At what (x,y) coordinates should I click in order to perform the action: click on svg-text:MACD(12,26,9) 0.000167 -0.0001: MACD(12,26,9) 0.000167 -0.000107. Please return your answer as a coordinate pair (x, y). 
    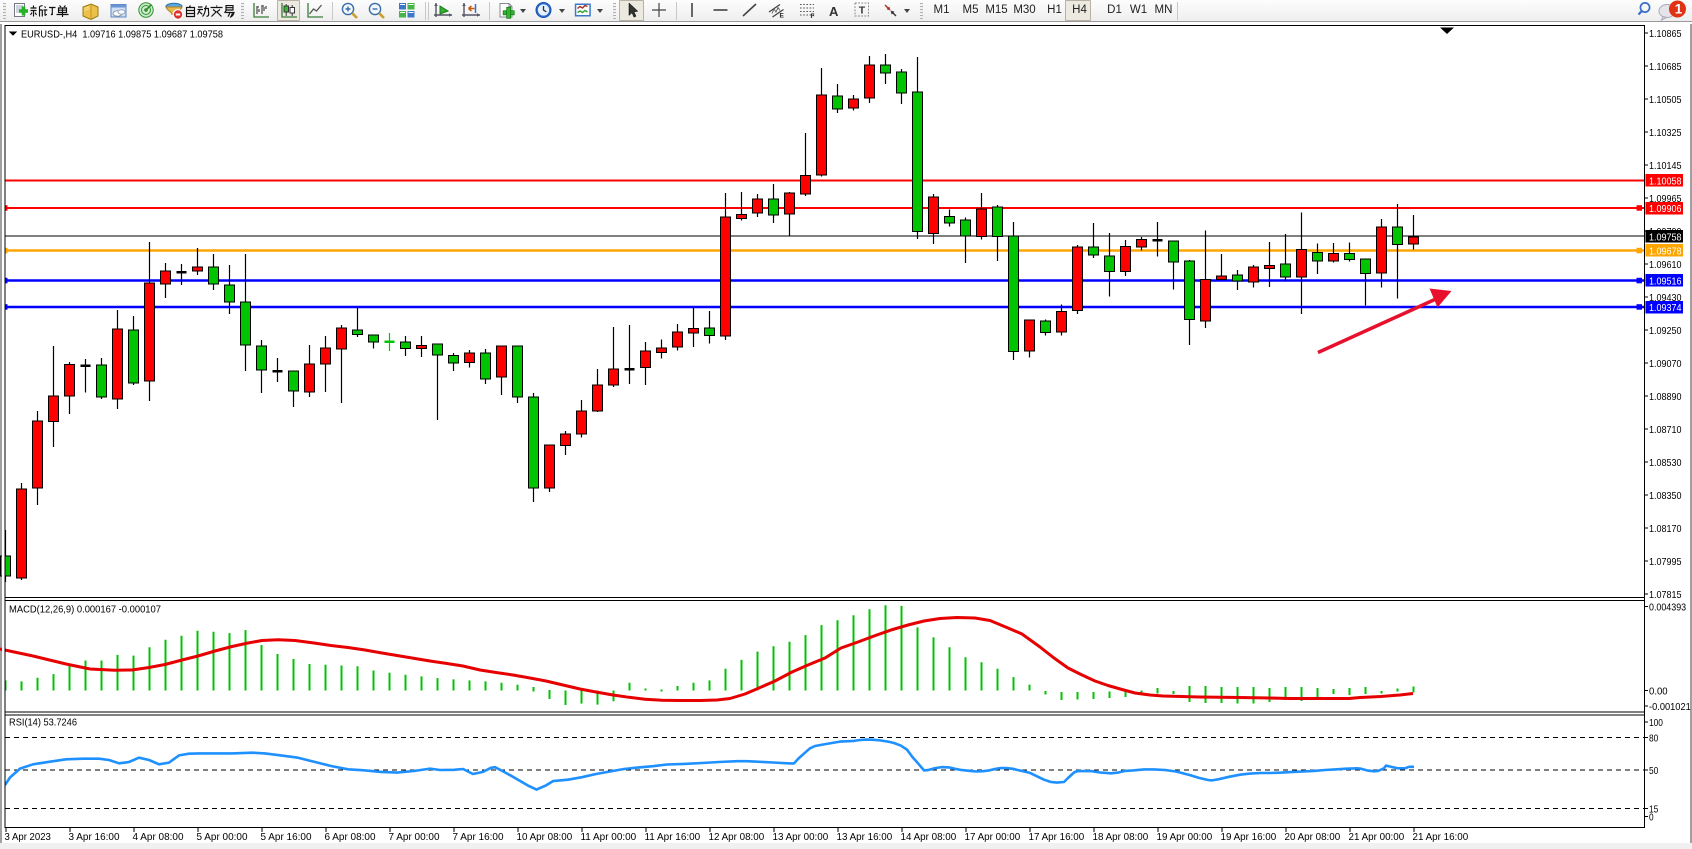
    Looking at the image, I should click on (85, 610).